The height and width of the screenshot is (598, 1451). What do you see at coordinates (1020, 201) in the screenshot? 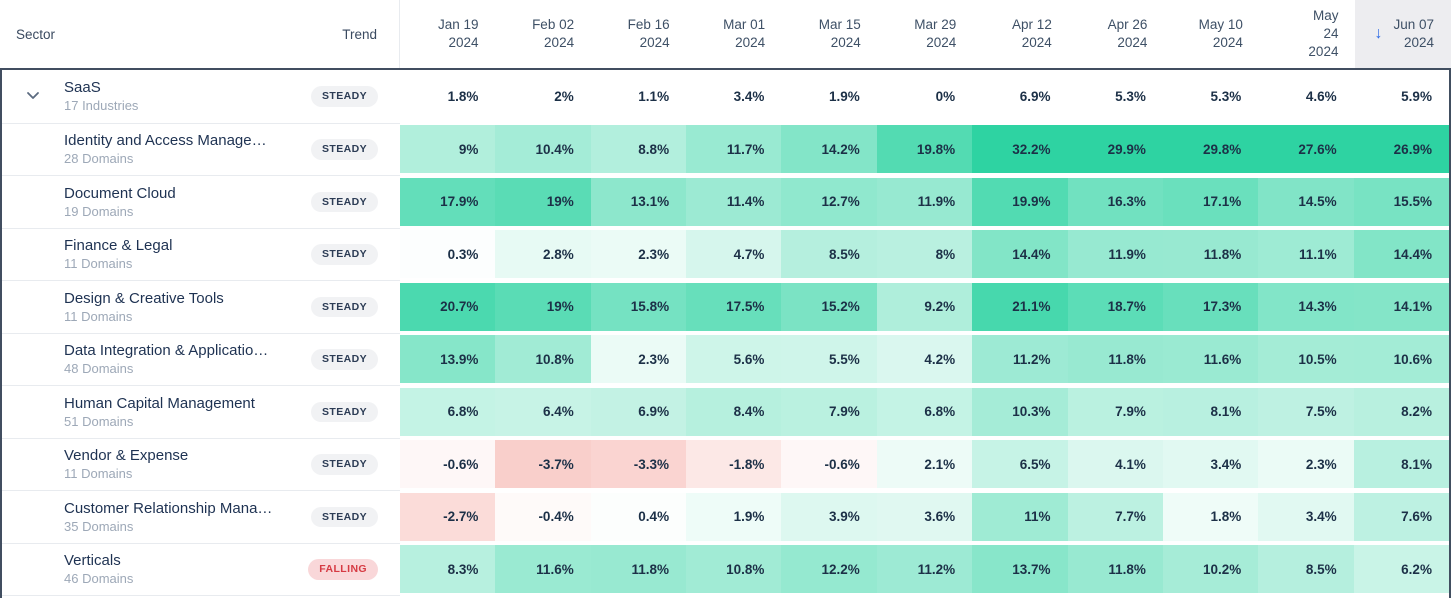
I see `heatmap-cell: 19.9%` at bounding box center [1020, 201].